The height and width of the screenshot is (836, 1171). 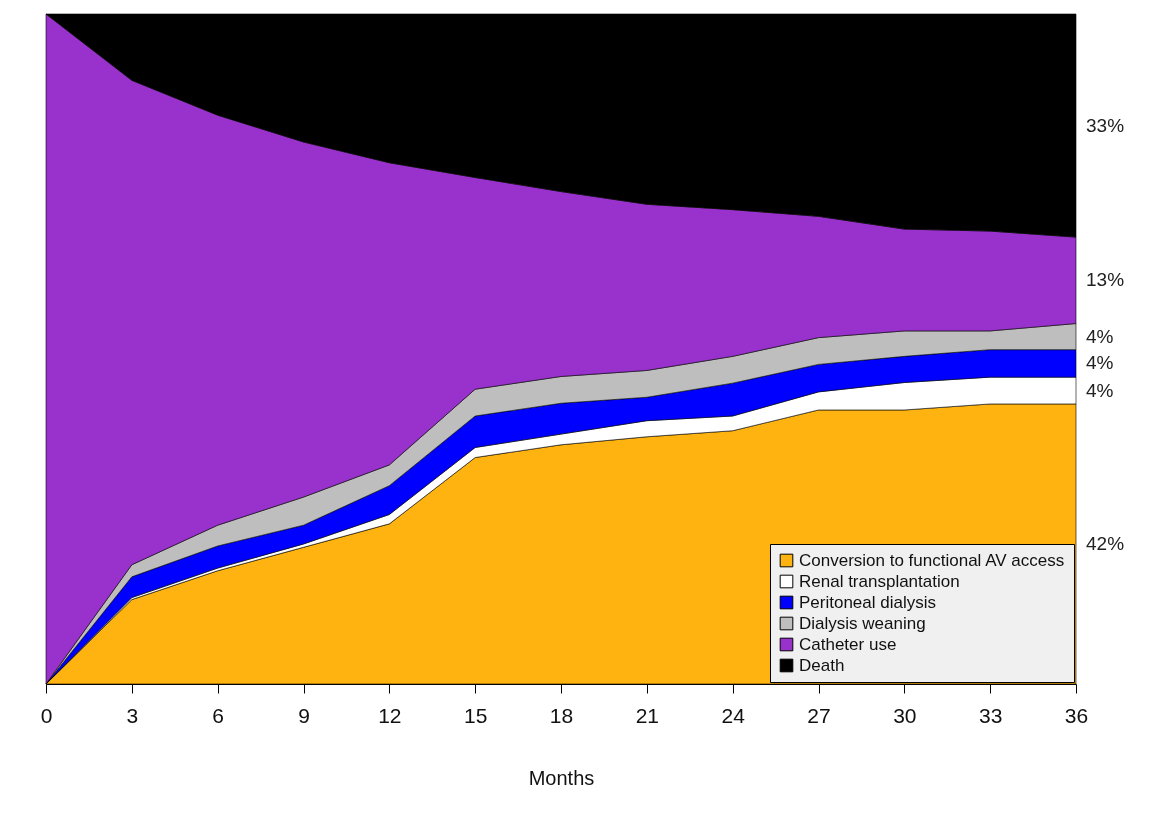 I want to click on text: 33%, so click(x=1105, y=125).